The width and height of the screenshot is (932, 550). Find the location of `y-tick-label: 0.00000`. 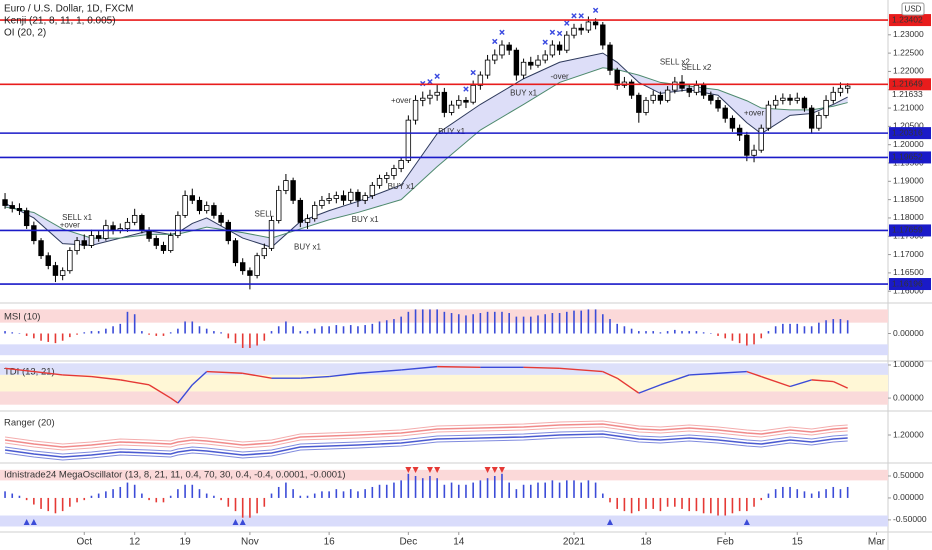

y-tick-label: 0.00000 is located at coordinates (908, 497).